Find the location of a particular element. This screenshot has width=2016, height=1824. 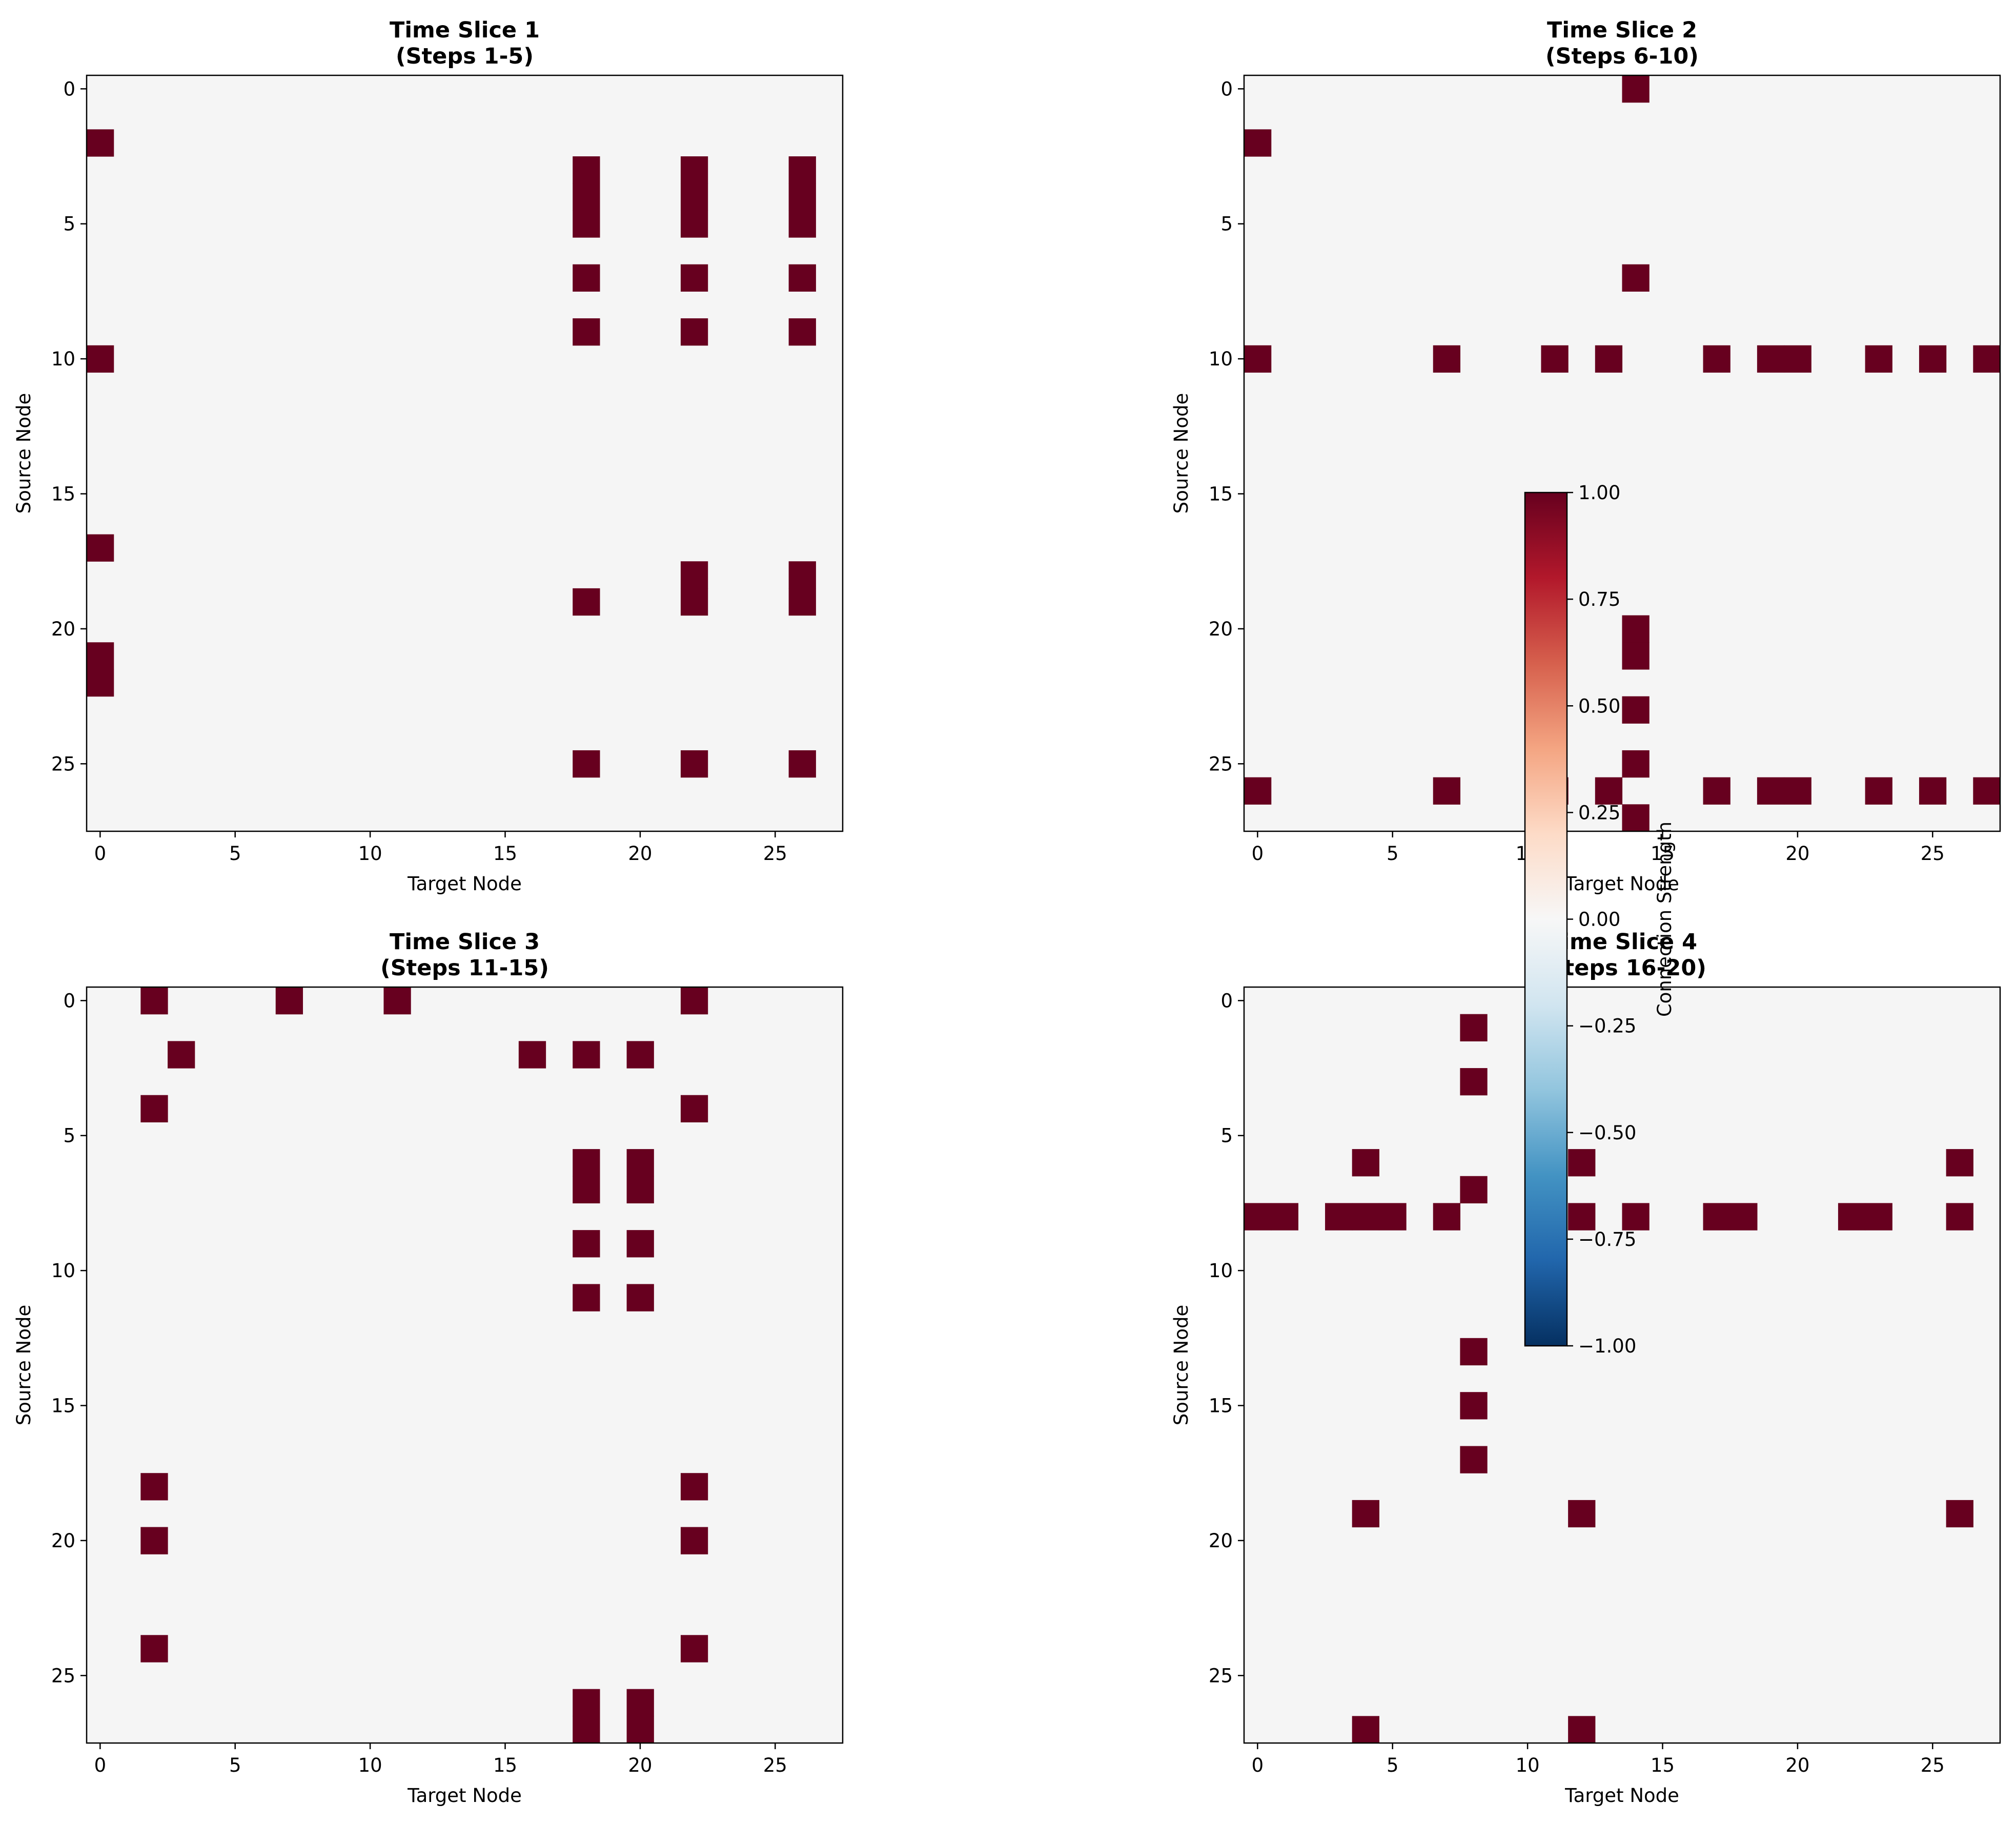

y-tick-label: 20 is located at coordinates (1221, 1541).